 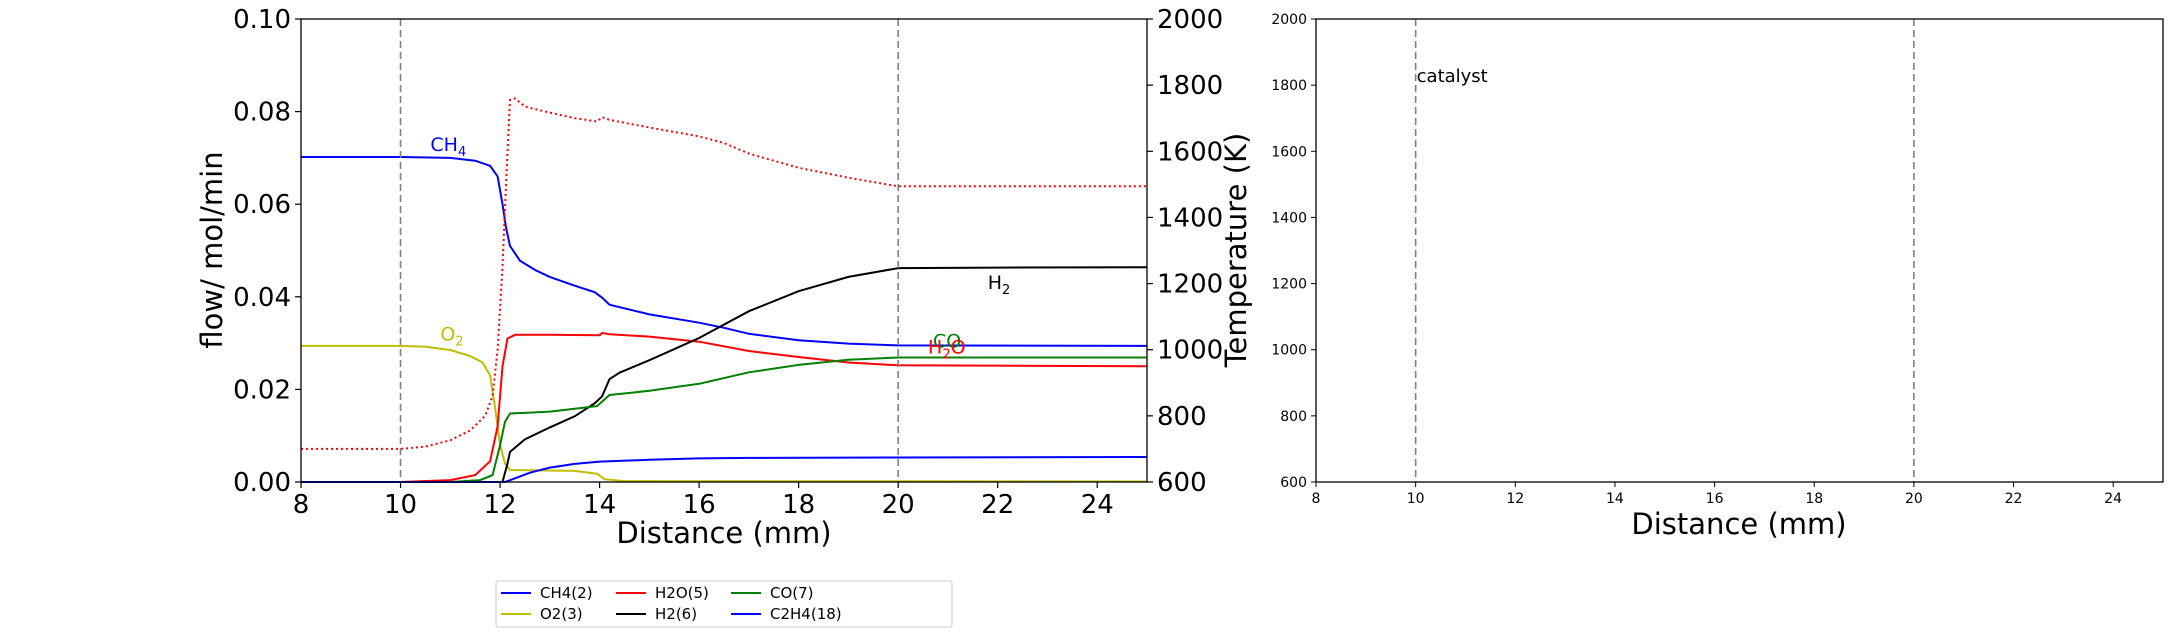 What do you see at coordinates (1289, 152) in the screenshot?
I see `y-tick-label: 1600` at bounding box center [1289, 152].